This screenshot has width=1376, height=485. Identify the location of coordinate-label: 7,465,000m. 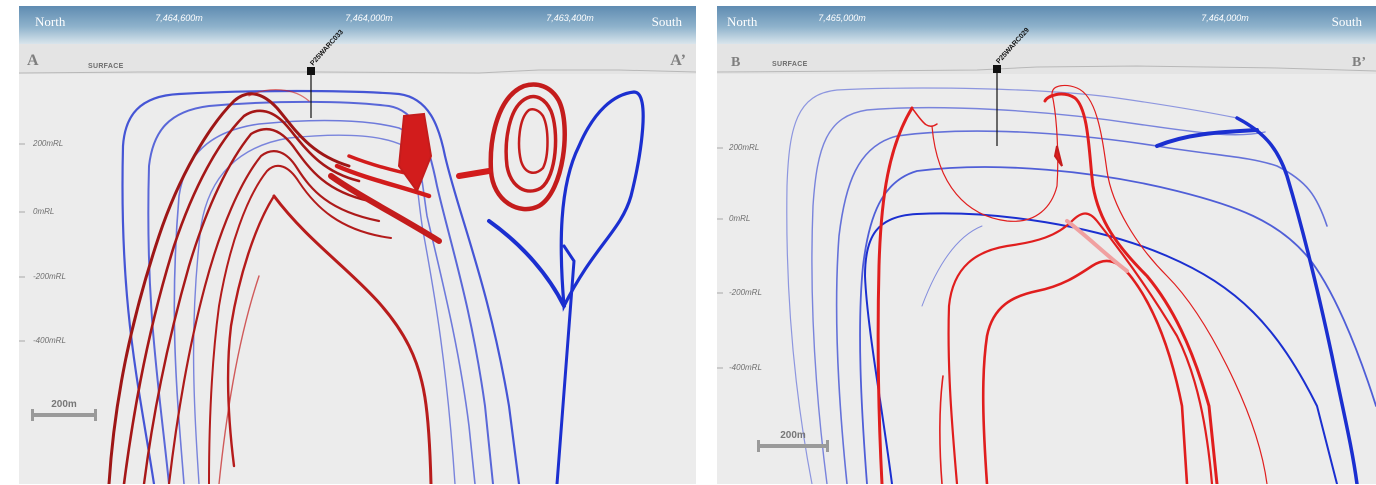
(842, 18).